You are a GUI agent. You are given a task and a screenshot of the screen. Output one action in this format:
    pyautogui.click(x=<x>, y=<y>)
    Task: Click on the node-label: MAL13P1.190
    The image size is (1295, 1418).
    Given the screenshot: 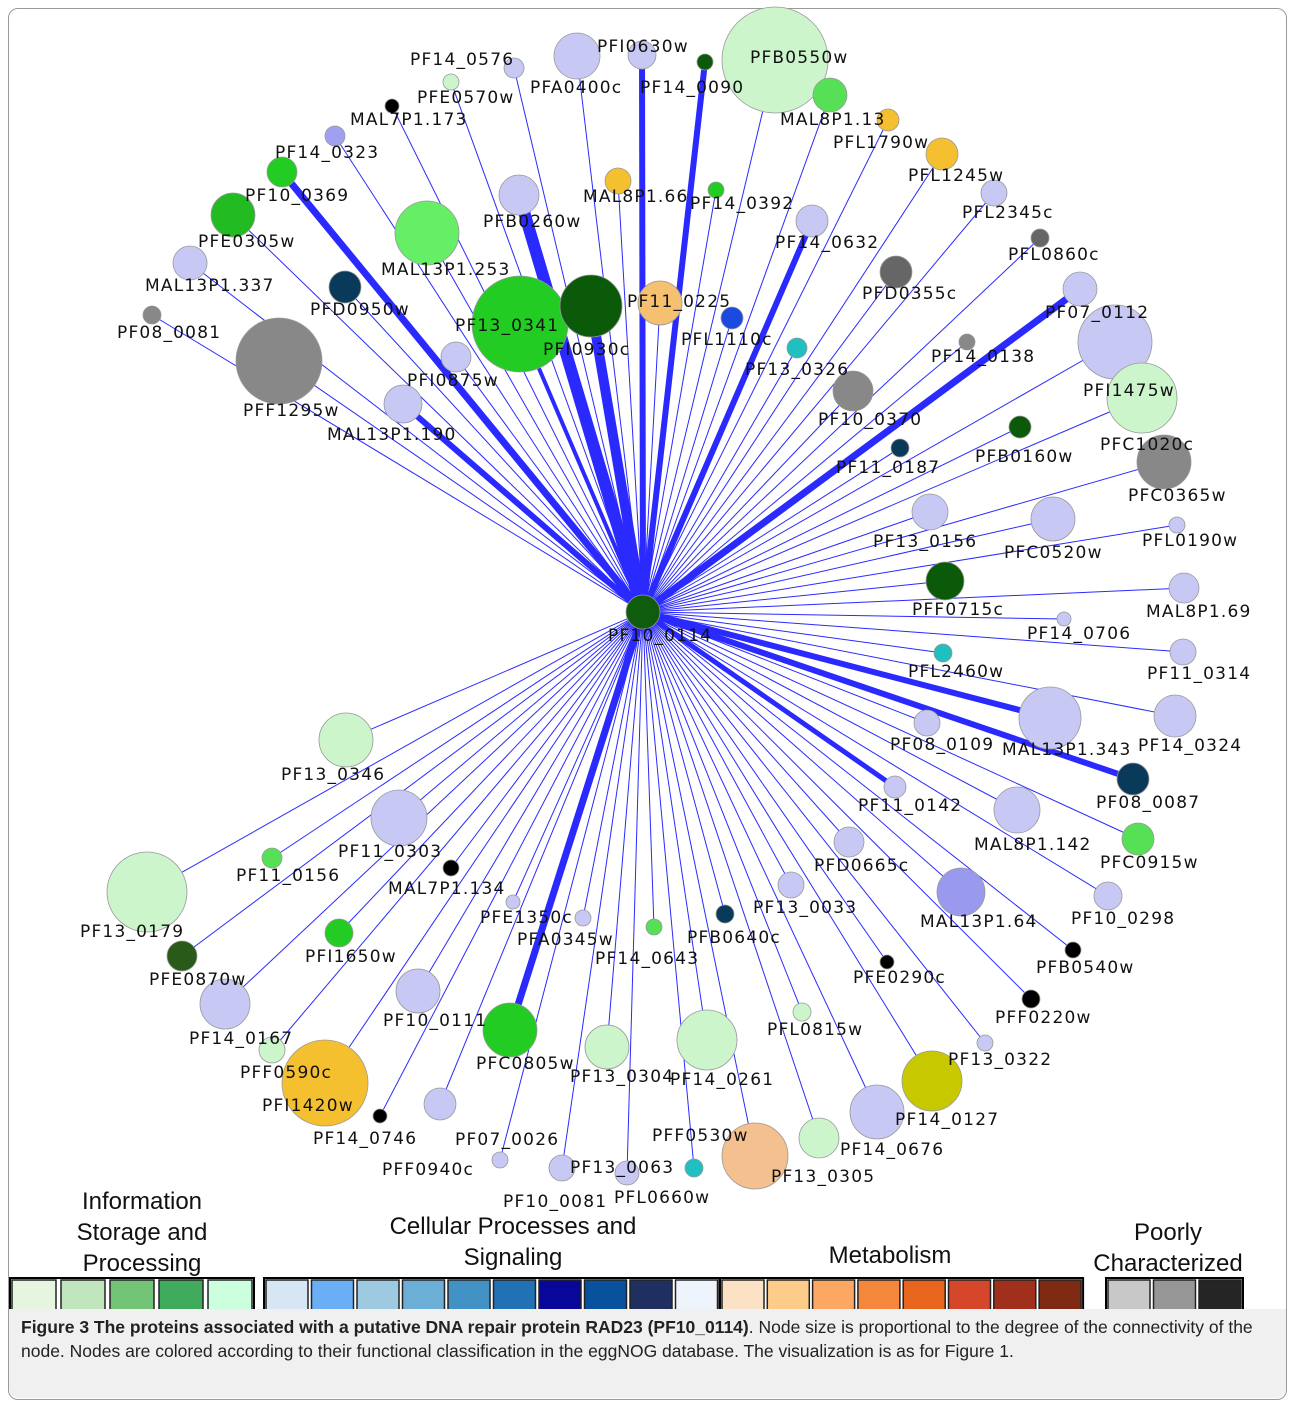 What is the action you would take?
    pyautogui.click(x=392, y=435)
    